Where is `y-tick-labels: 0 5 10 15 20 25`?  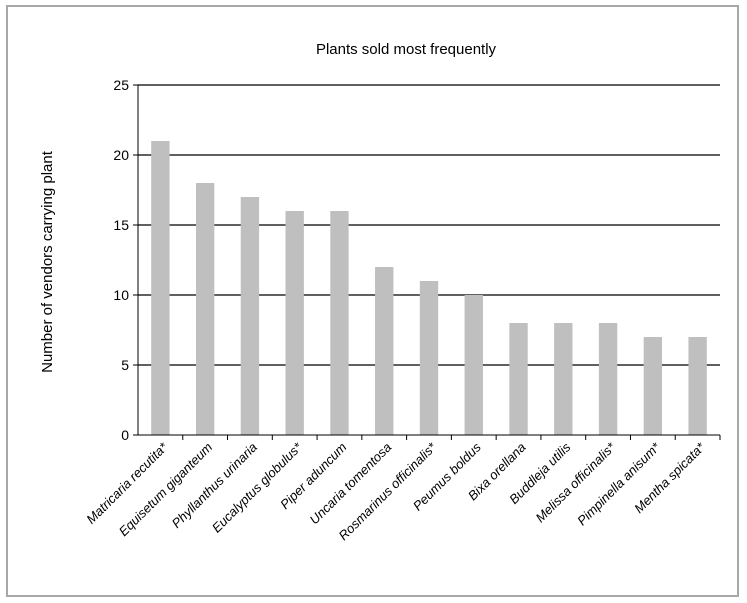 y-tick-labels: 0 5 10 15 20 25 is located at coordinates (125, 260).